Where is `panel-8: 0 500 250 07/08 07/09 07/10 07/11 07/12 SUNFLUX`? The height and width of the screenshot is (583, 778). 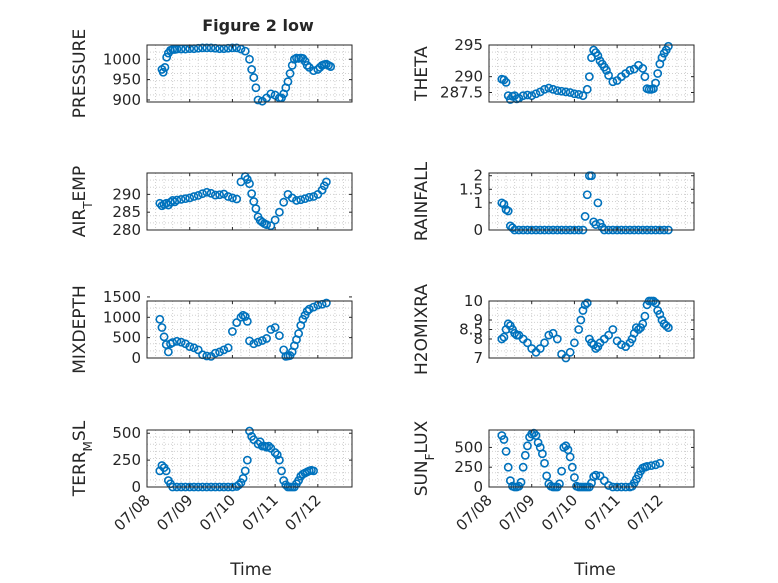
panel-8: 0 500 250 07/08 07/09 07/10 07/11 07/12 SUNFLUX is located at coordinates (553, 477).